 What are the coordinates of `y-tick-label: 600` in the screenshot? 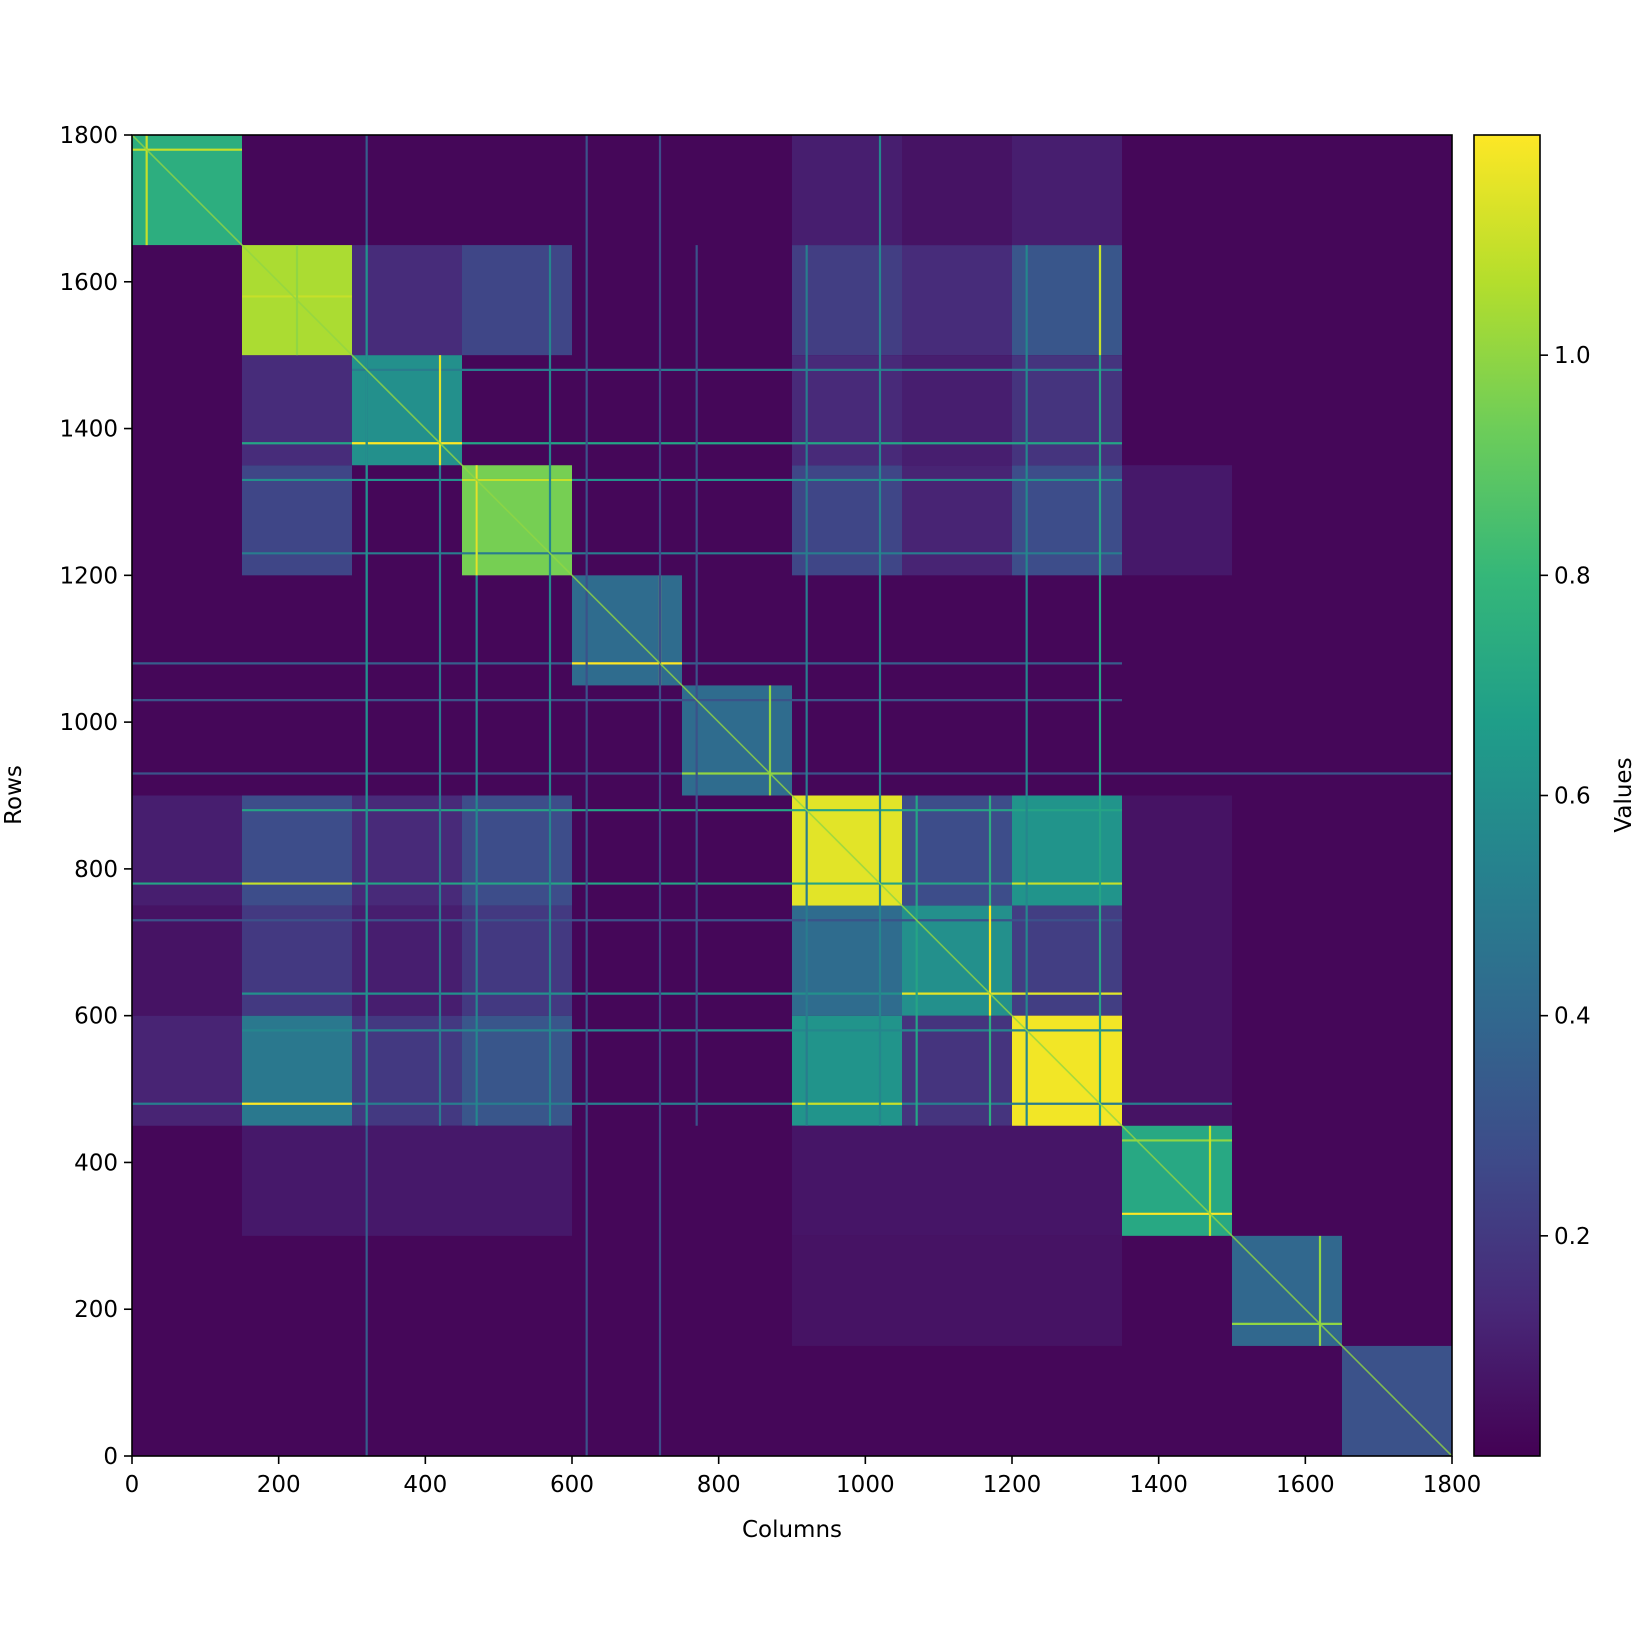 It's located at (96, 1017).